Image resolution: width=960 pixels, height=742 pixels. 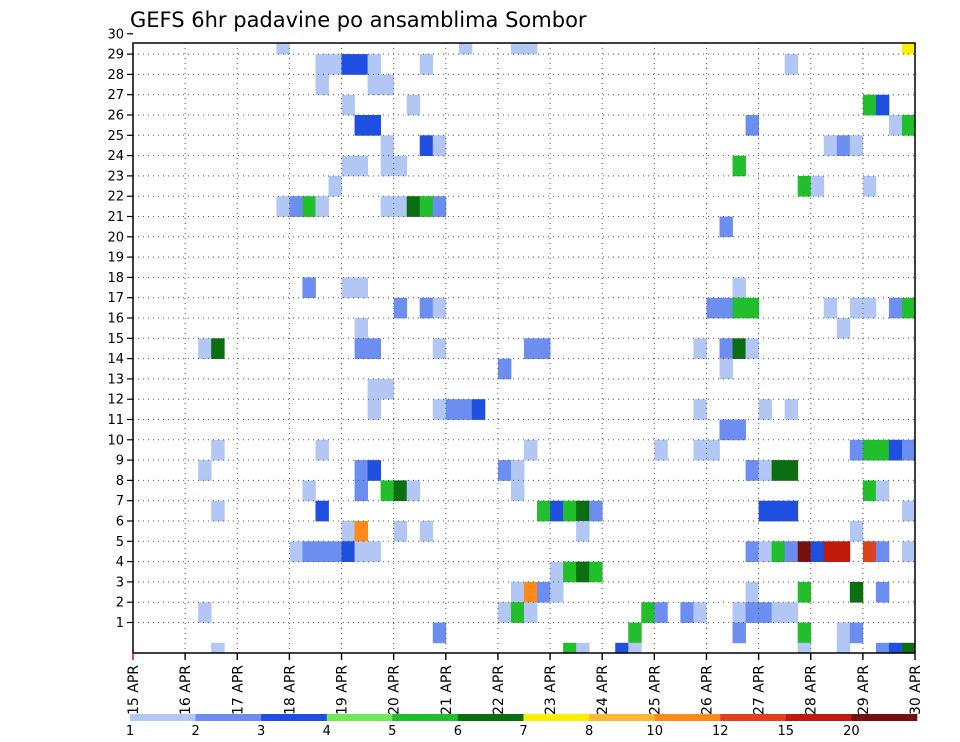 What do you see at coordinates (655, 690) in the screenshot?
I see `x-tick-label-10: 25 APR` at bounding box center [655, 690].